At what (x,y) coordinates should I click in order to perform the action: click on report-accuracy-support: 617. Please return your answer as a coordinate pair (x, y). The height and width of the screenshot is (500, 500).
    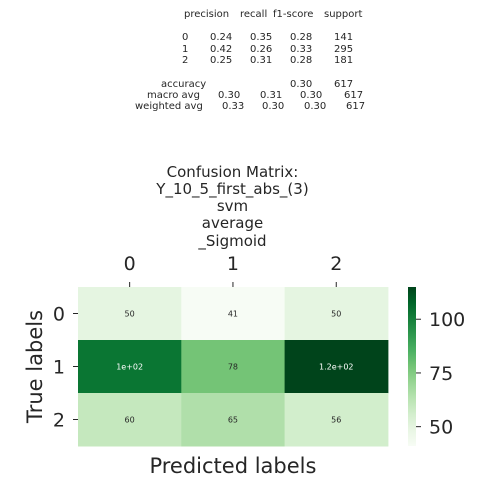
    Looking at the image, I should click on (344, 84).